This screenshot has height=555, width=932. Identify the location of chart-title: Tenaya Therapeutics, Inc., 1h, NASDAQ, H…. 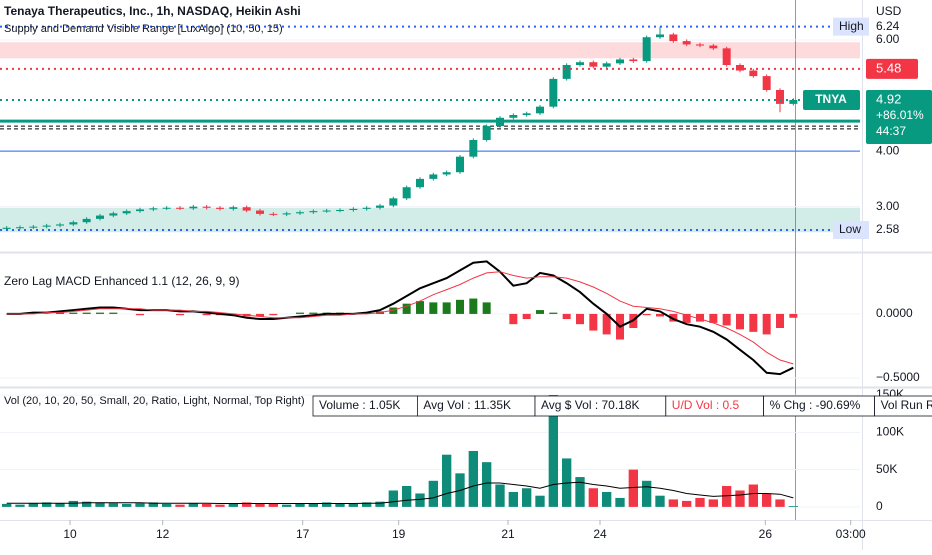
(152, 11).